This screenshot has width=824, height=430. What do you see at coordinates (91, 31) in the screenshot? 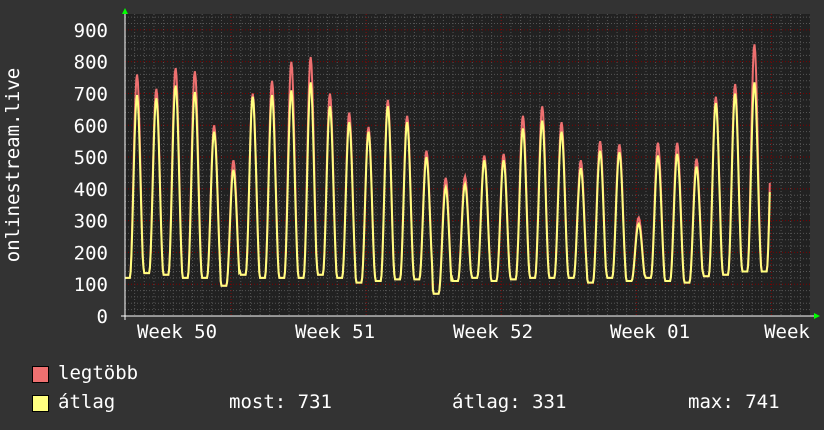
I see `y-tick-label: 900` at bounding box center [91, 31].